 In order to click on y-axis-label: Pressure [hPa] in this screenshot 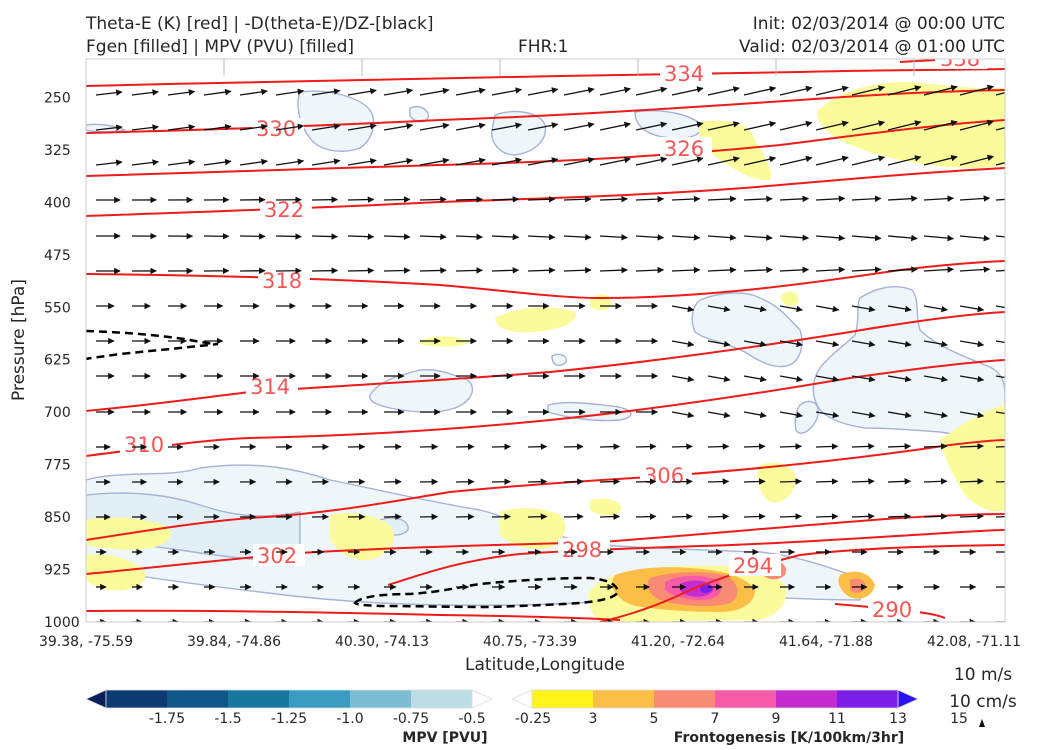, I will do `click(19, 340)`.